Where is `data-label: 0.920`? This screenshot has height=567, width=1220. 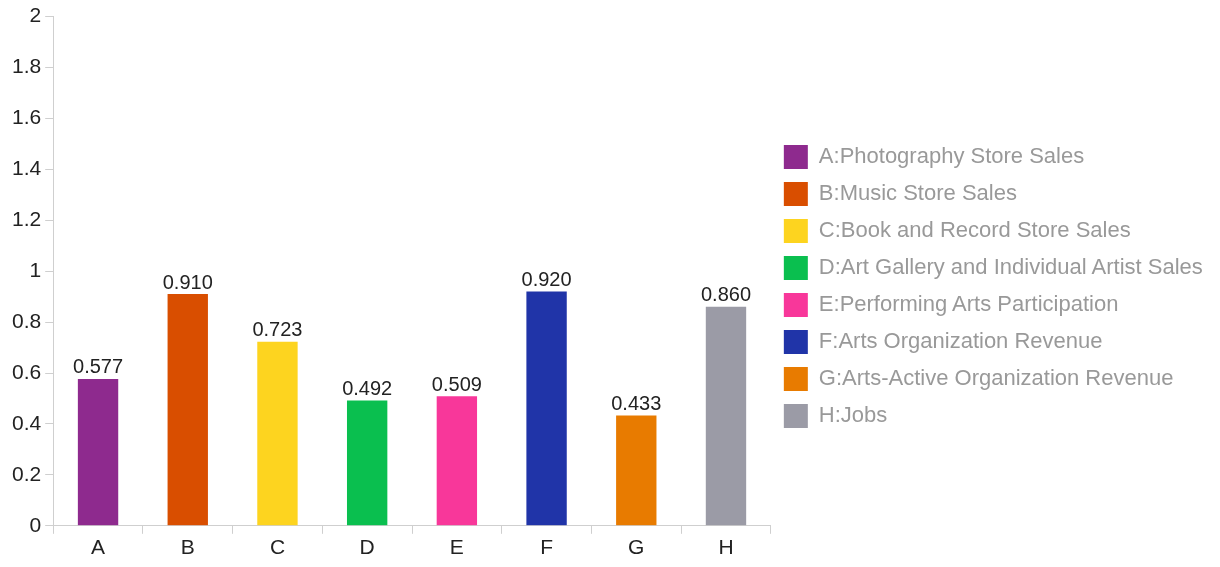
data-label: 0.920 is located at coordinates (546, 279).